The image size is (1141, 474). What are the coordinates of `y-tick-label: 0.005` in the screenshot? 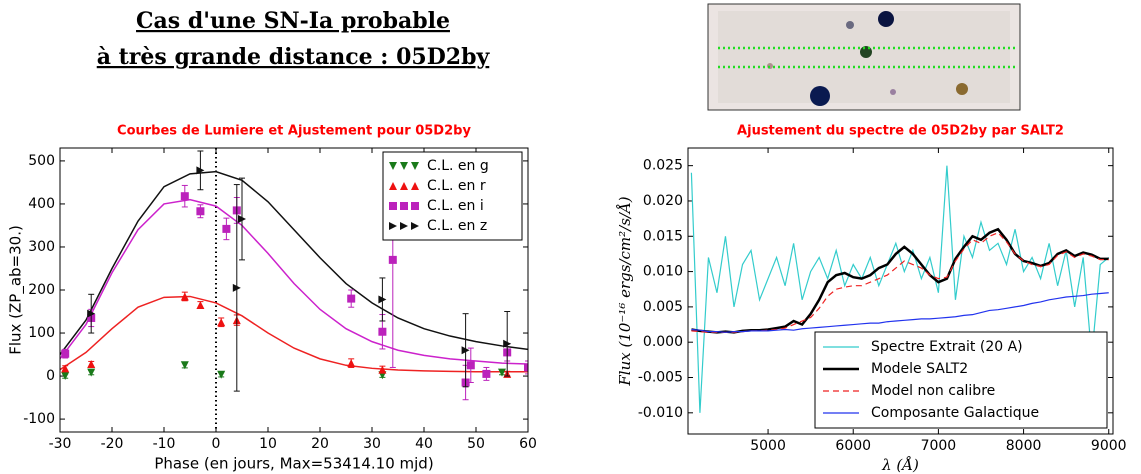 It's located at (663, 307).